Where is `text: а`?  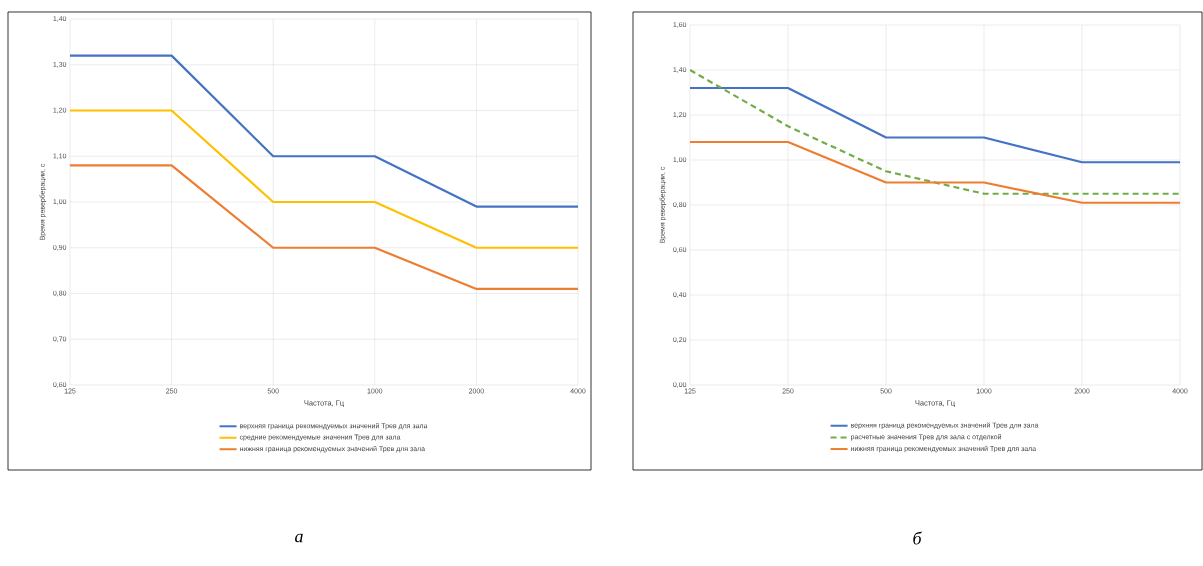
text: а is located at coordinates (299, 538).